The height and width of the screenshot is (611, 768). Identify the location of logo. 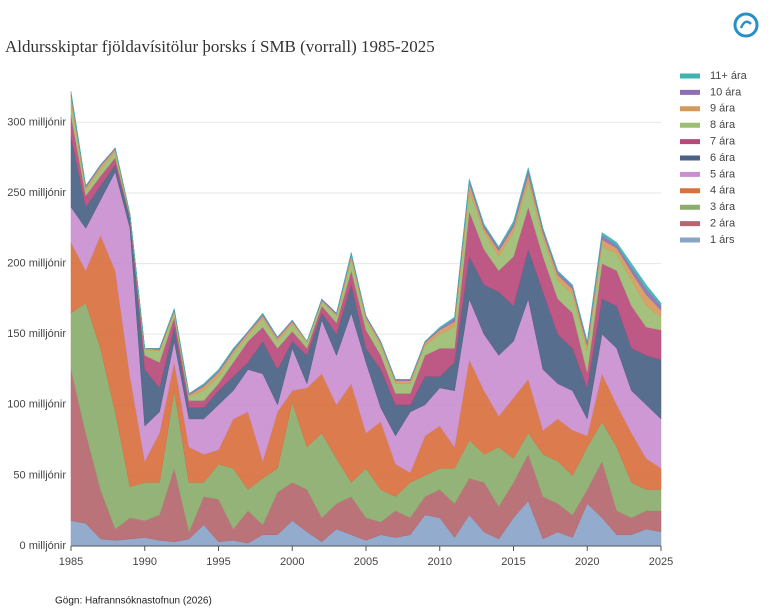
(746, 25).